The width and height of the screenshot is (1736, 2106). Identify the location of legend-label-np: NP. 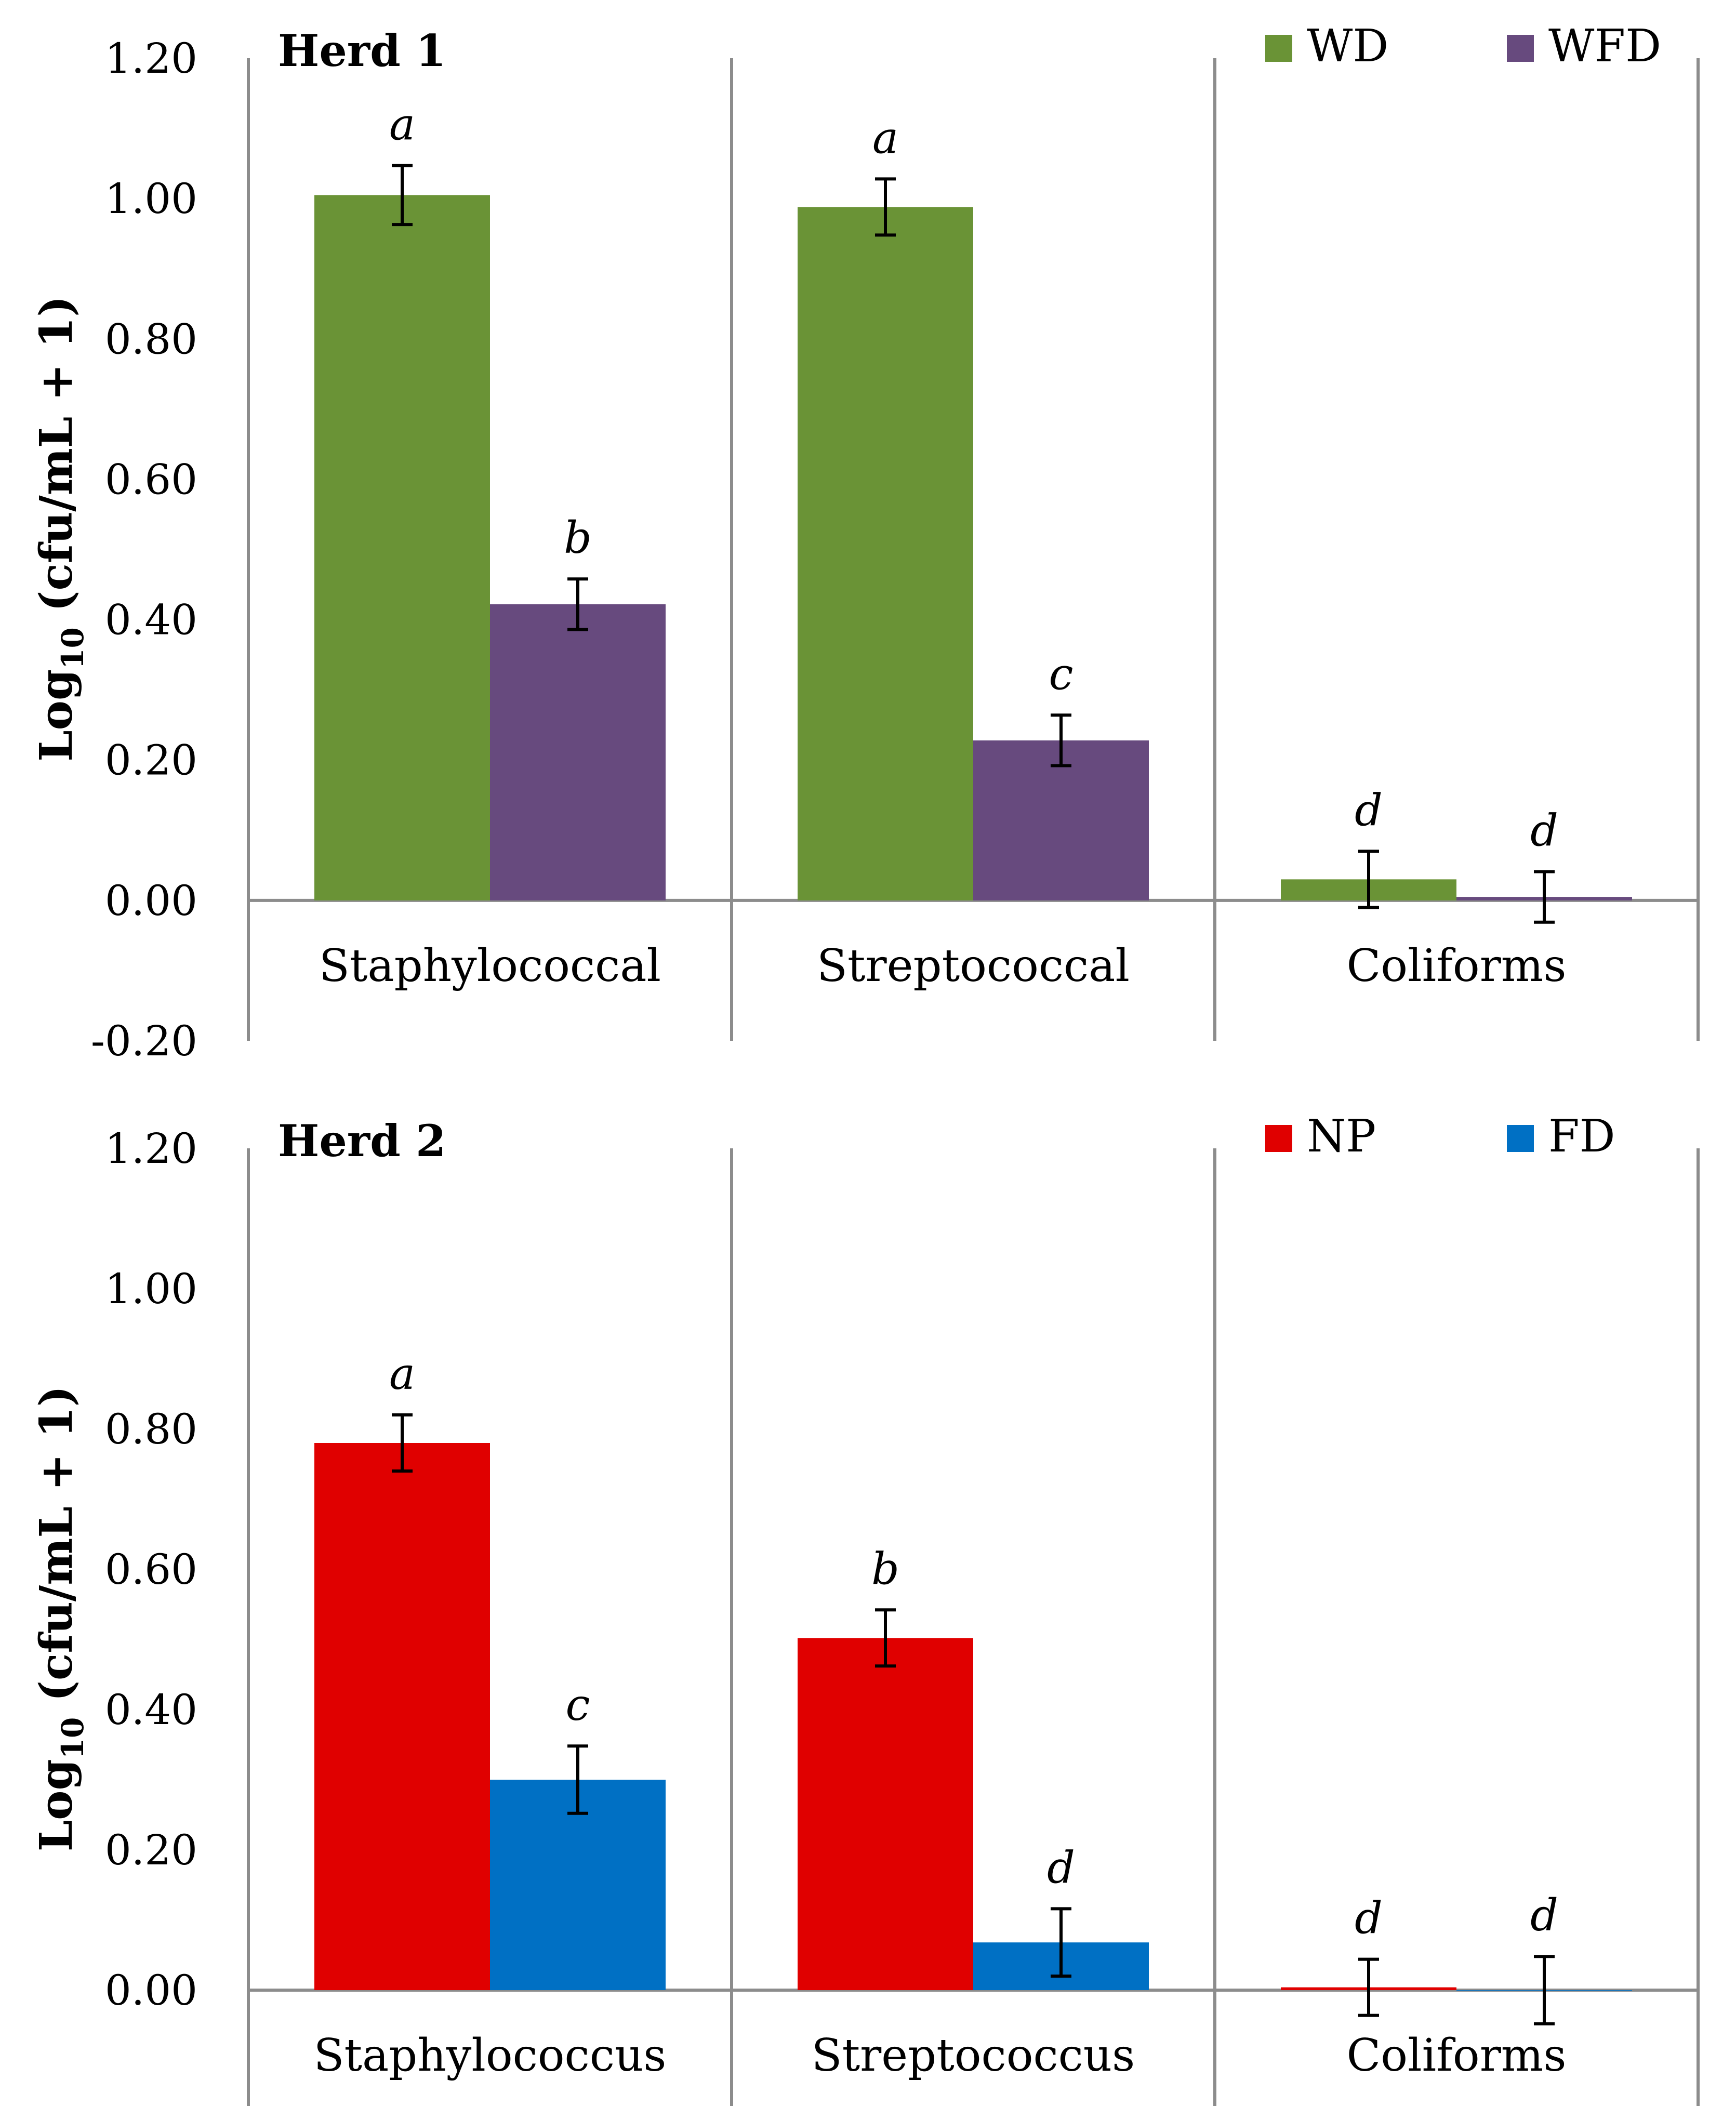
(1341, 1136).